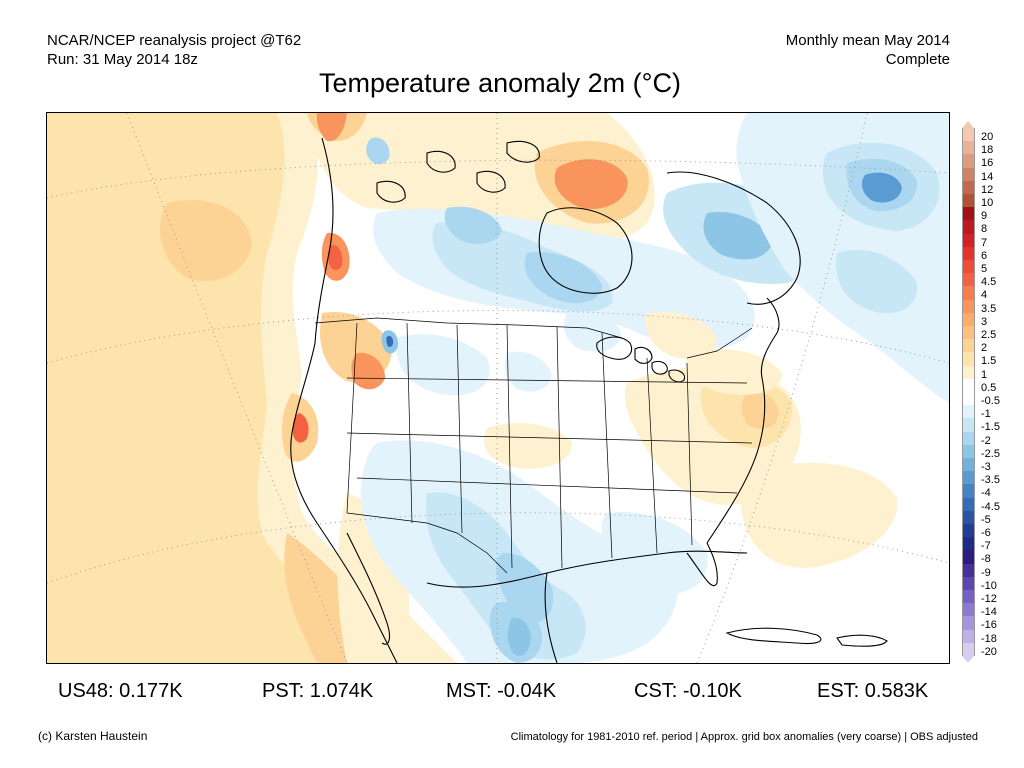 The image size is (1024, 768). What do you see at coordinates (968, 124) in the screenshot?
I see `colorbar-top-arrow` at bounding box center [968, 124].